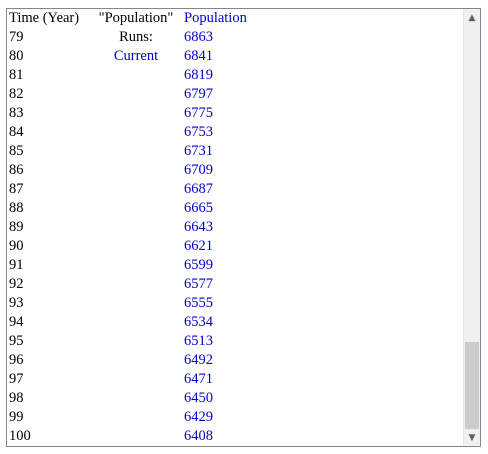 The width and height of the screenshot is (488, 454). What do you see at coordinates (235, 208) in the screenshot?
I see `table-row: 88 6665` at bounding box center [235, 208].